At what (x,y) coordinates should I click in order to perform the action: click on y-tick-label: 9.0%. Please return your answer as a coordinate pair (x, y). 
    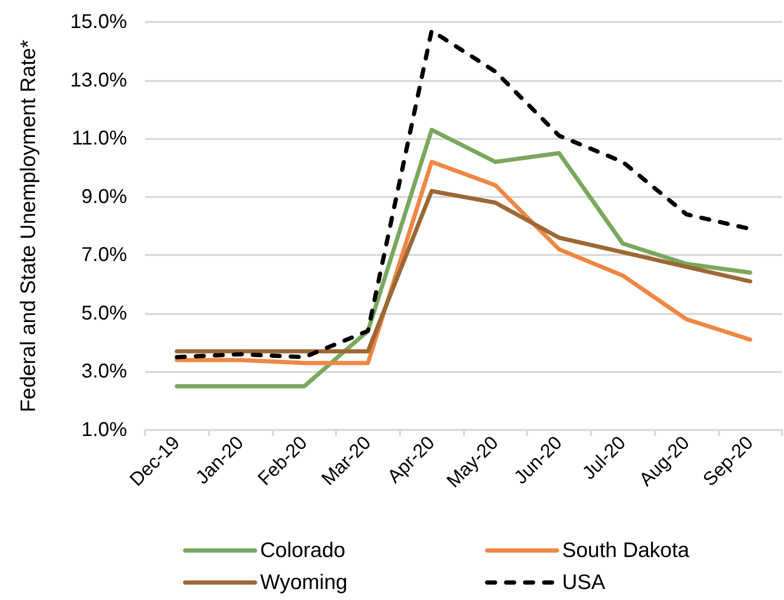
    Looking at the image, I should click on (104, 197).